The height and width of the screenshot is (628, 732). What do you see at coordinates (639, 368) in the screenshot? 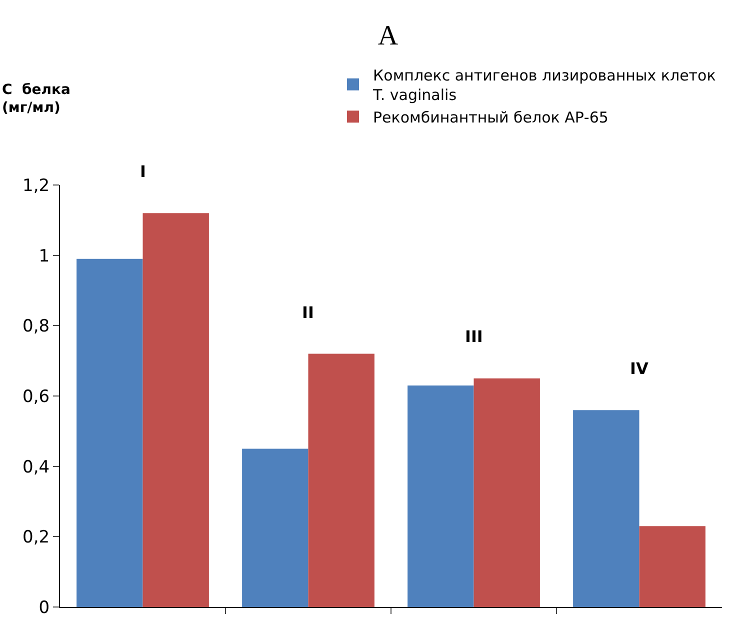
I see `annotation: IV` at bounding box center [639, 368].